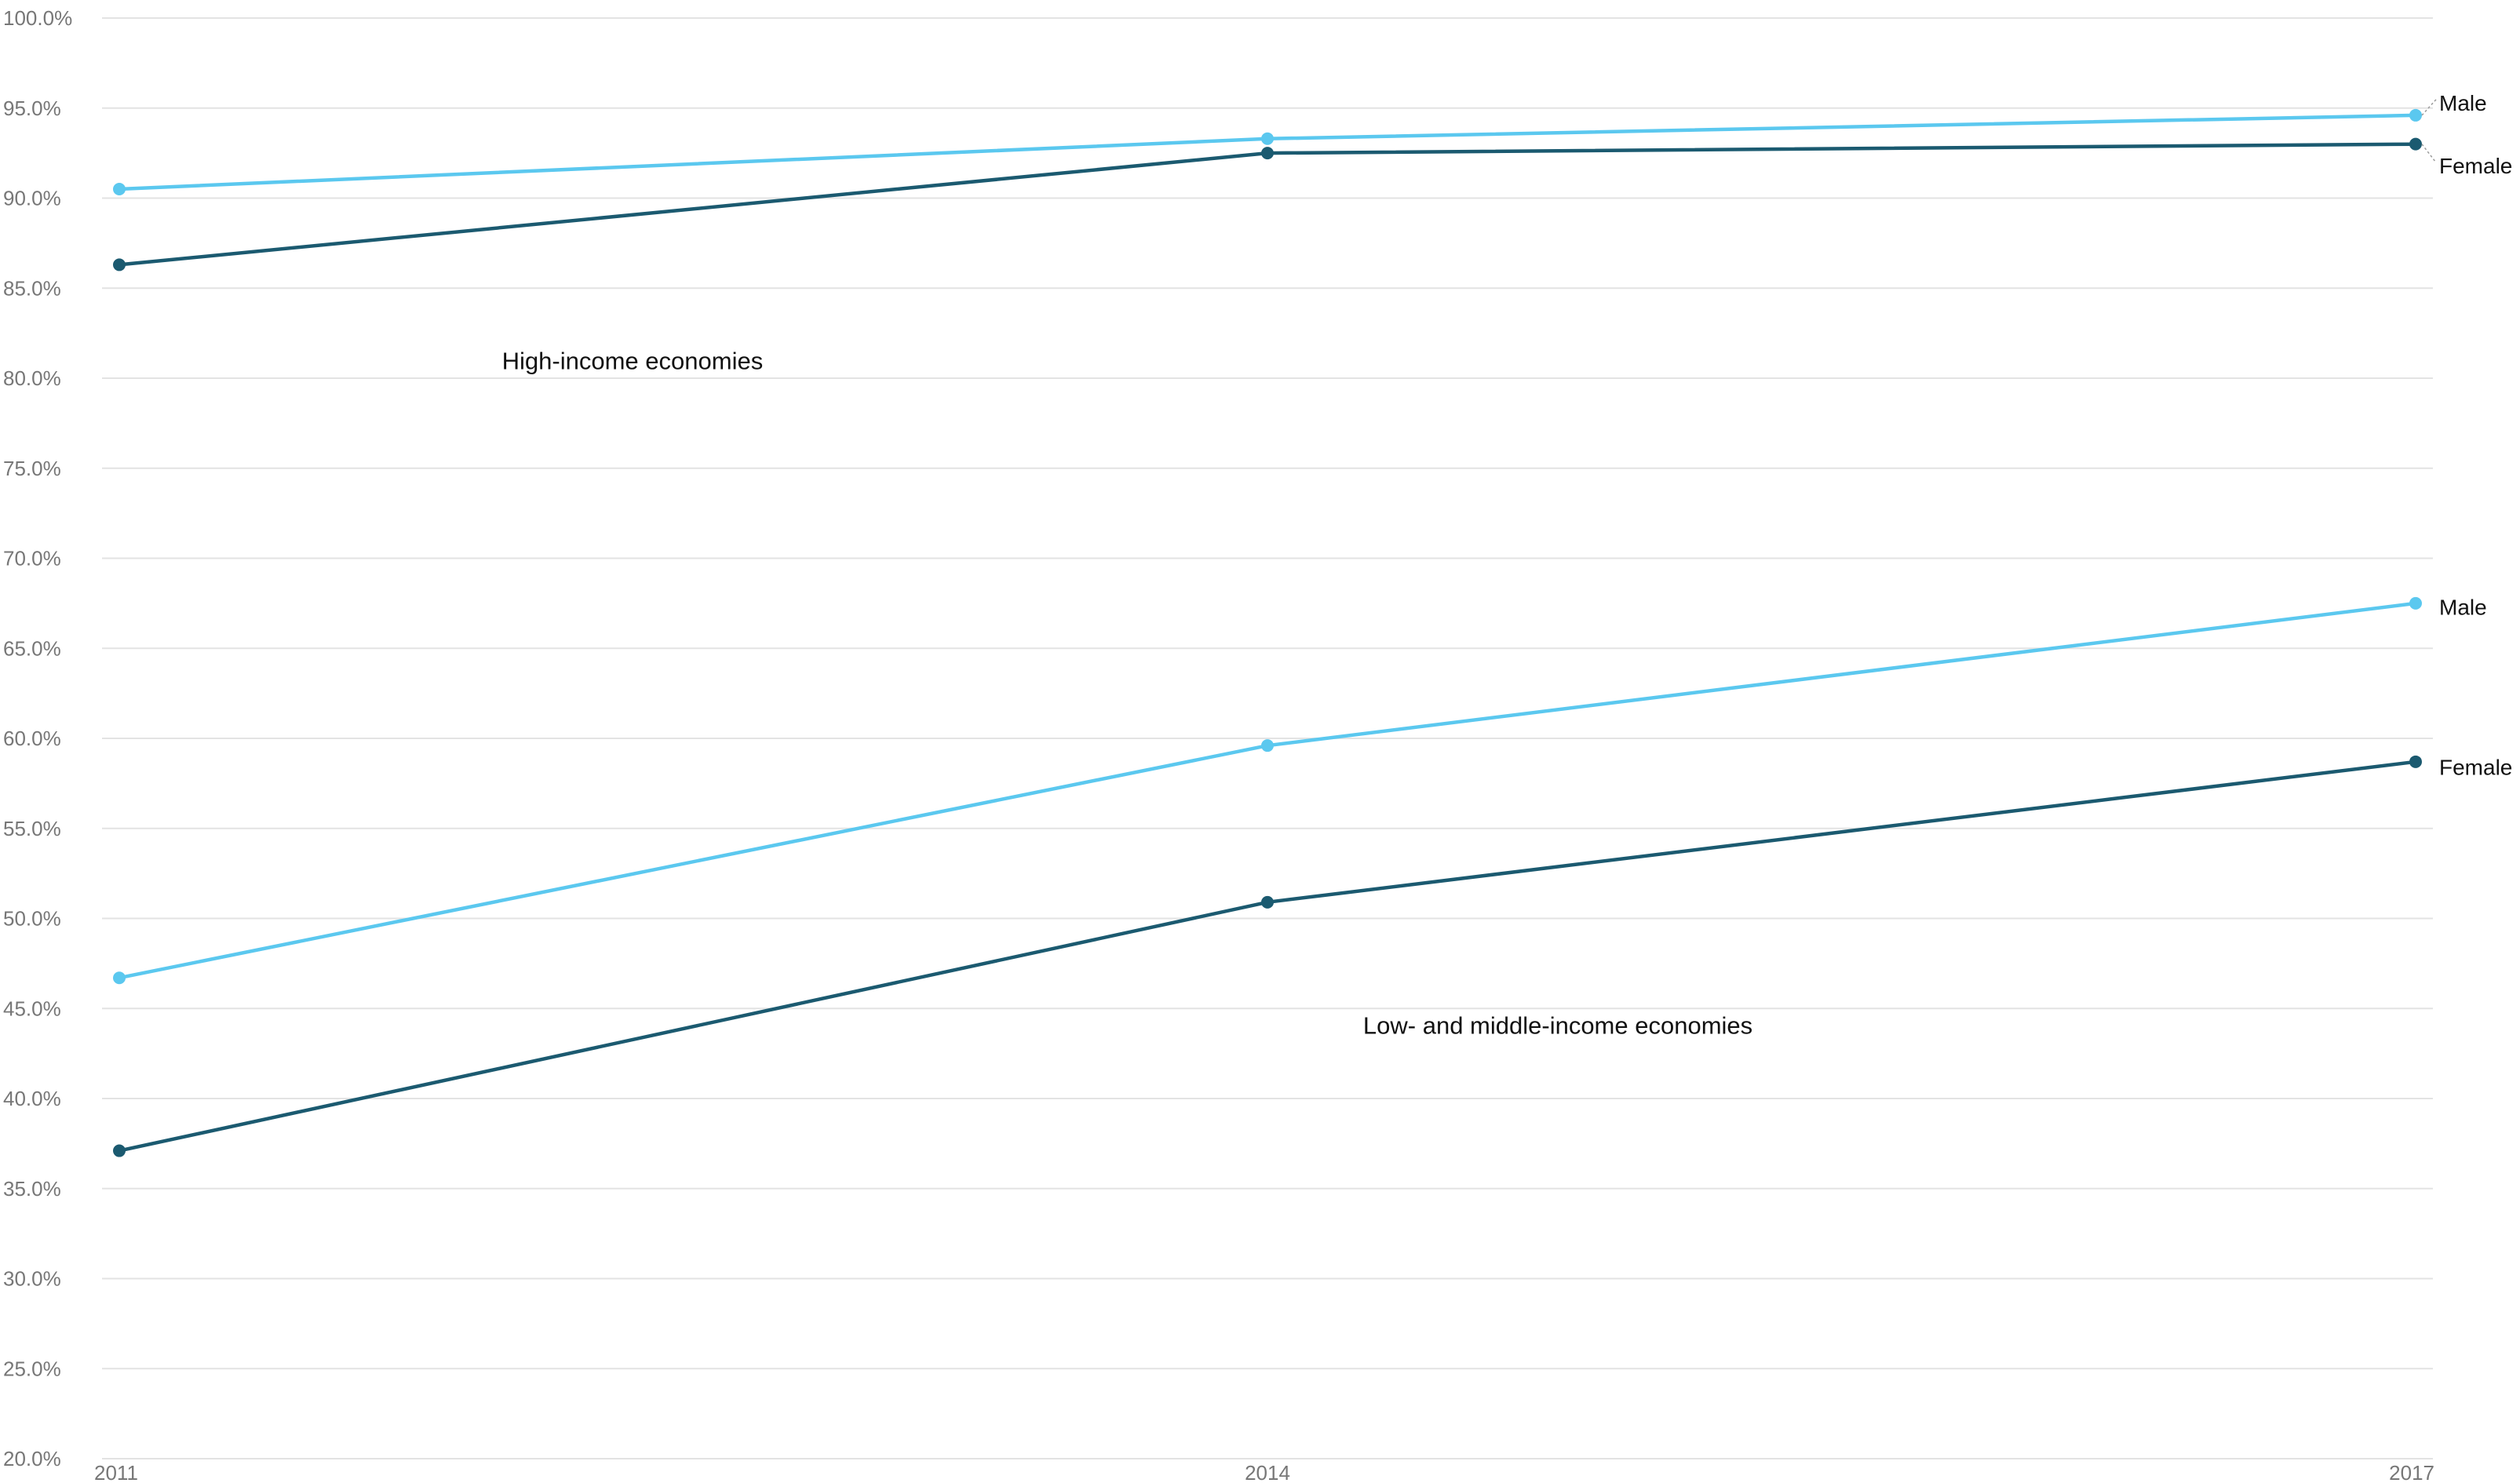 The image size is (2520, 1483). Describe the element at coordinates (32, 828) in the screenshot. I see `y-tick-label: 55.0%` at that location.